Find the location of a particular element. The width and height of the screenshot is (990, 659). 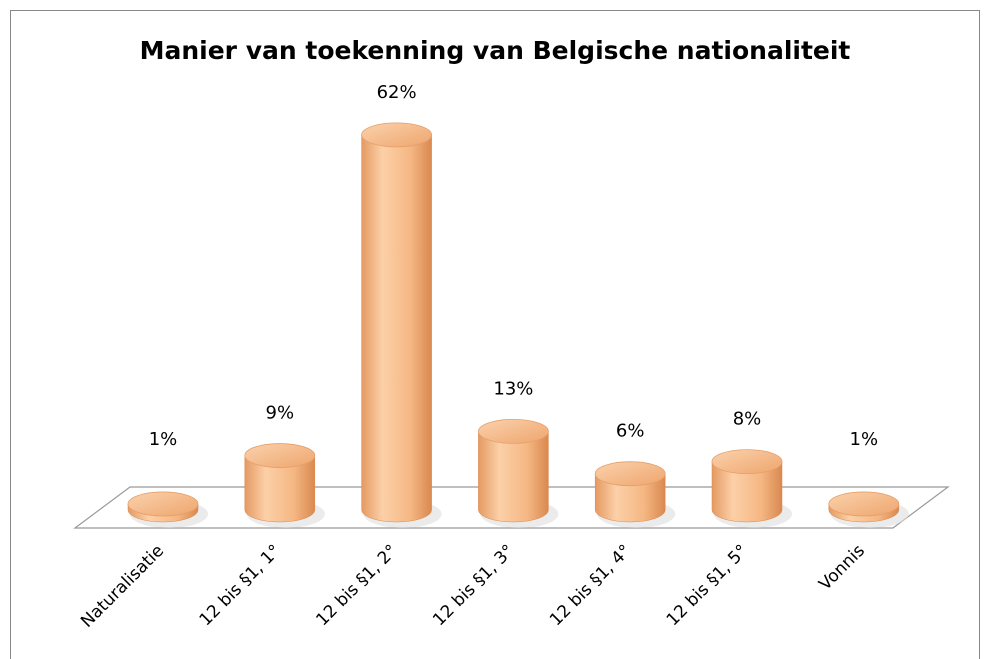

value-label: 9% is located at coordinates (280, 413).